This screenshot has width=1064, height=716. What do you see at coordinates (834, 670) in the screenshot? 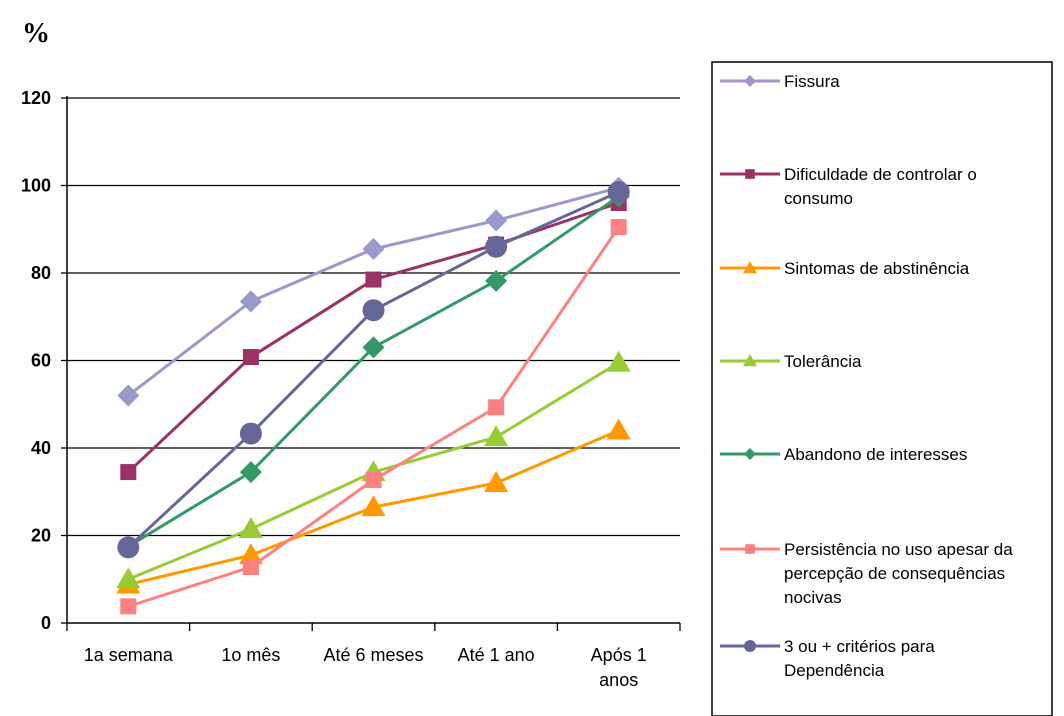
I see `legend-label-line: Dependência` at bounding box center [834, 670].